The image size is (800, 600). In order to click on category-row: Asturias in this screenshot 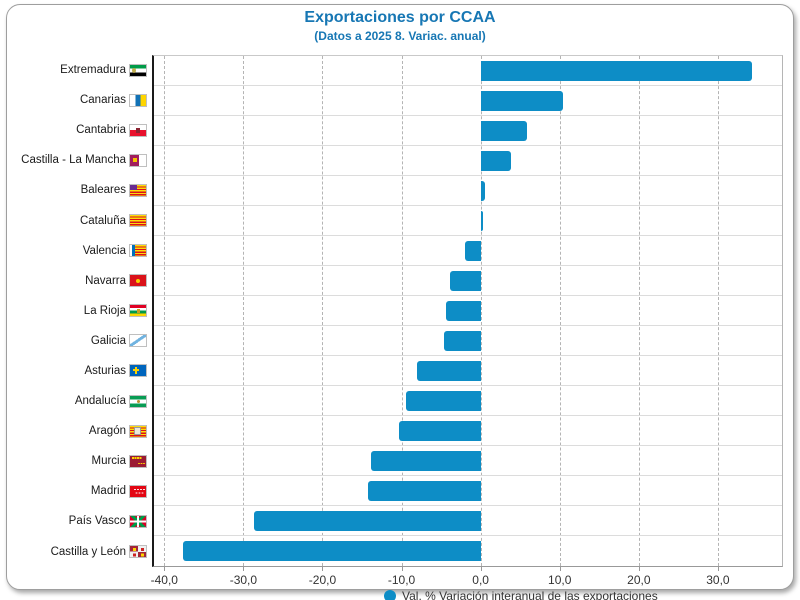, I will do `click(74, 371)`.